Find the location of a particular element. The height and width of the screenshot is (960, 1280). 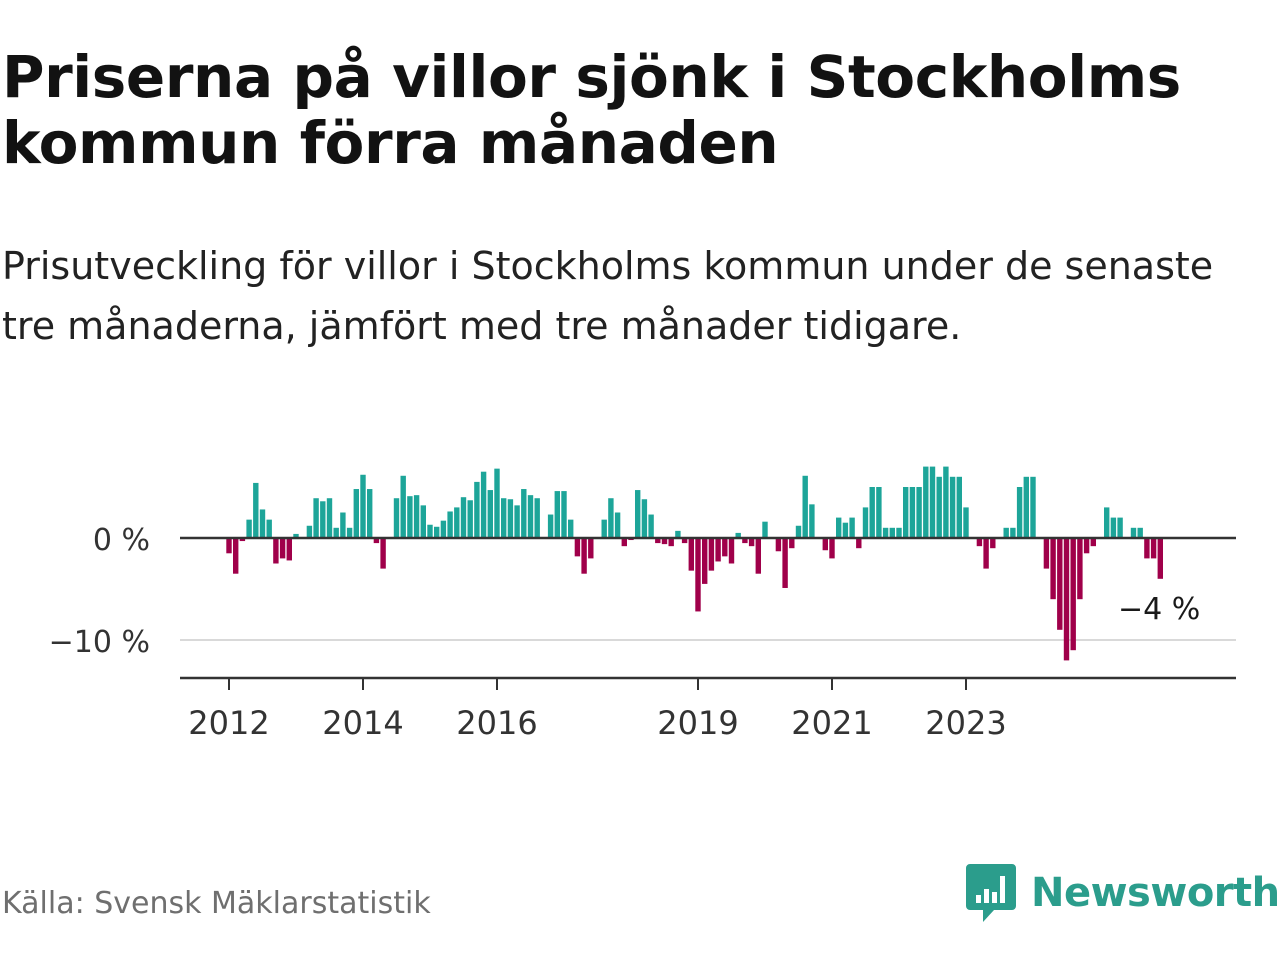

newsworthy-logo: Newsworthy is located at coordinates (1122, 893).